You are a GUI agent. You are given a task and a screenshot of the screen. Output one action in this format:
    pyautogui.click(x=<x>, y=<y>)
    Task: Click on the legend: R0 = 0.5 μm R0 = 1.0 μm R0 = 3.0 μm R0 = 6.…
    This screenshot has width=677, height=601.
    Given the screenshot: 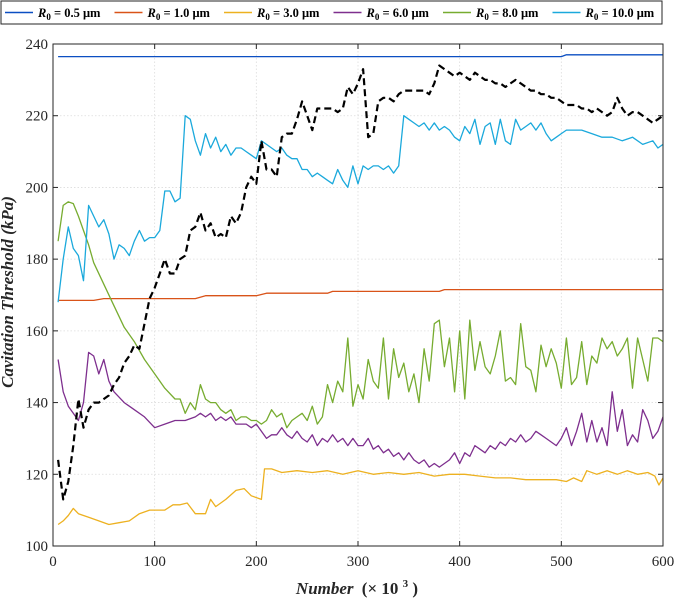 What is the action you would take?
    pyautogui.click(x=331, y=12)
    